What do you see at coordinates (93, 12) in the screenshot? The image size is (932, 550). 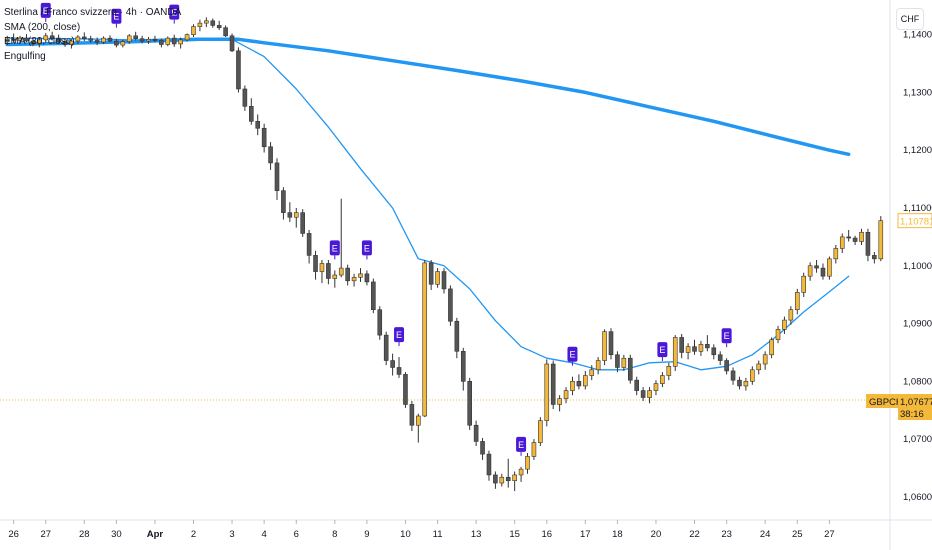 I see `legend-title: Sterlina / Franco svizzero · 4h · OANDA` at bounding box center [93, 12].